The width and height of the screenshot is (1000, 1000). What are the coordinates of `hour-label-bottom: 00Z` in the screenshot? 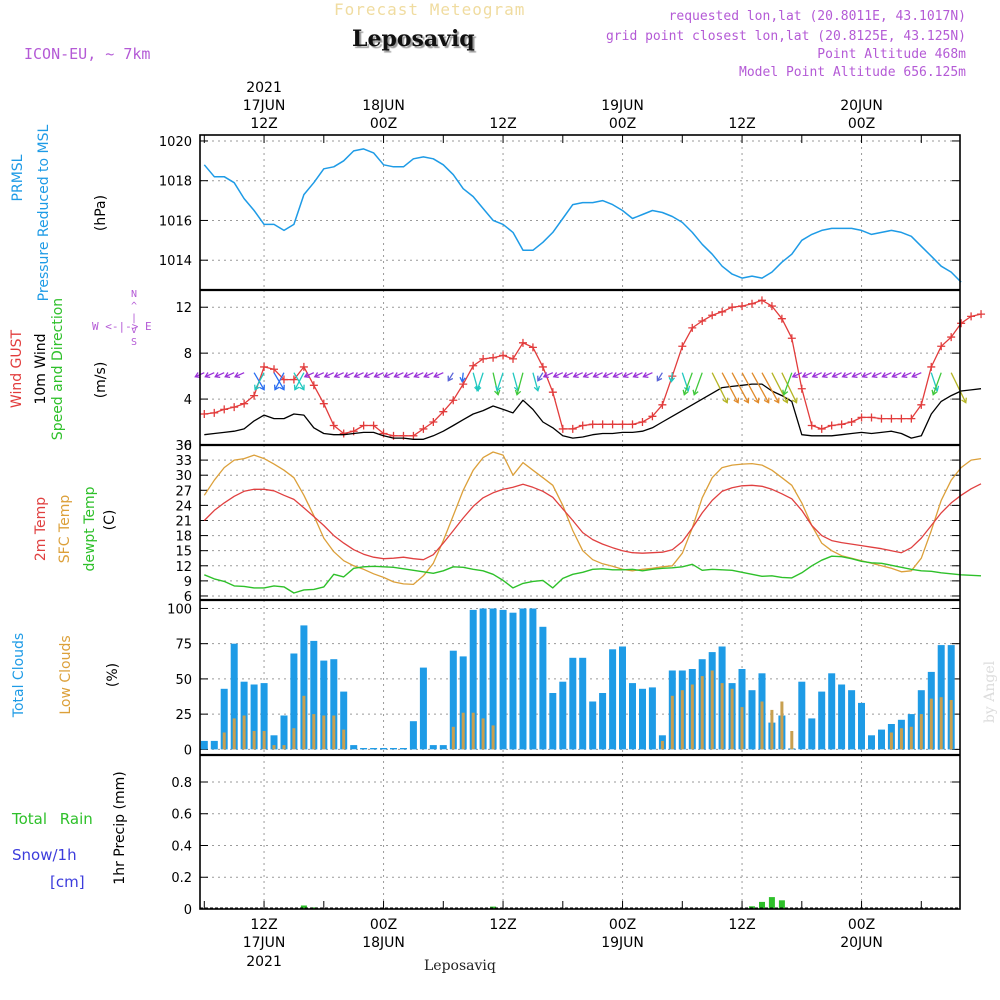 It's located at (383, 925).